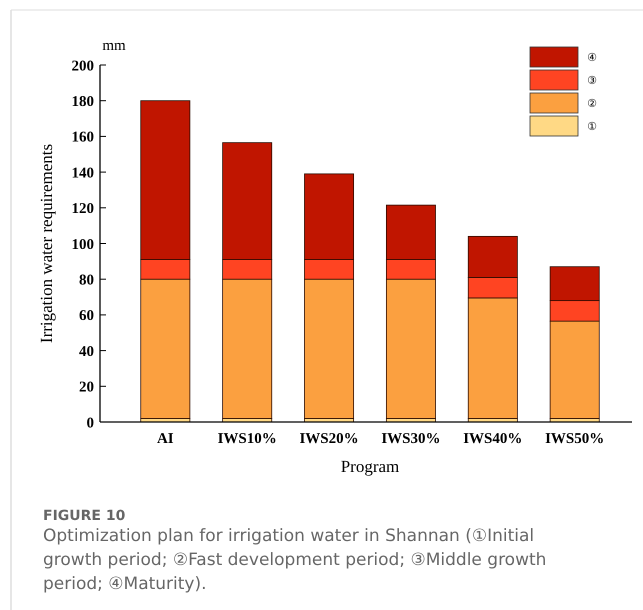 Image resolution: width=643 pixels, height=610 pixels. What do you see at coordinates (592, 57) in the screenshot?
I see `legend-label: ④` at bounding box center [592, 57].